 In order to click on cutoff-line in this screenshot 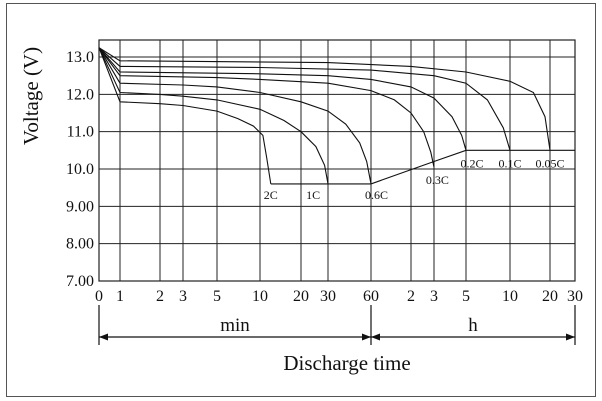, I will do `click(422, 167)`.